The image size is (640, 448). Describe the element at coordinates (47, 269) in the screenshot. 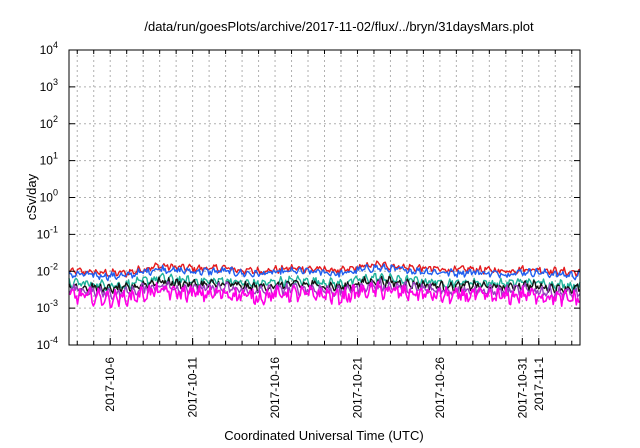

I see `y-tick-label: 10⁻²` at that location.